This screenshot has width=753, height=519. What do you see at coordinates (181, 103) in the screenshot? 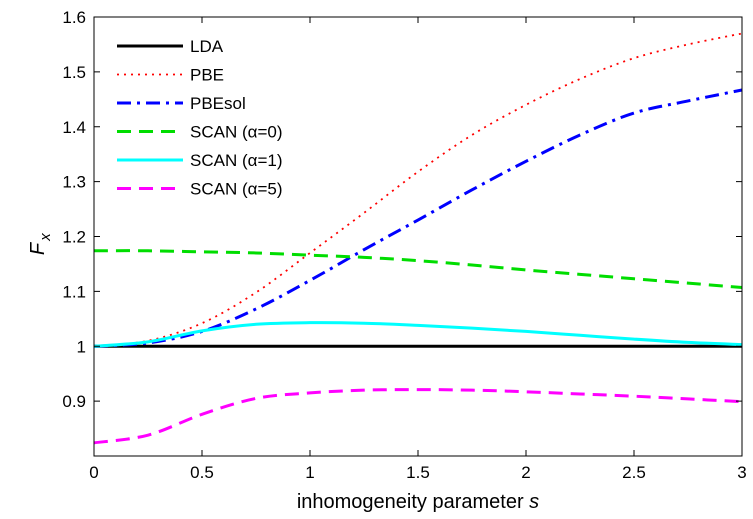
I see `legend-item-2: PBEsol` at bounding box center [181, 103].